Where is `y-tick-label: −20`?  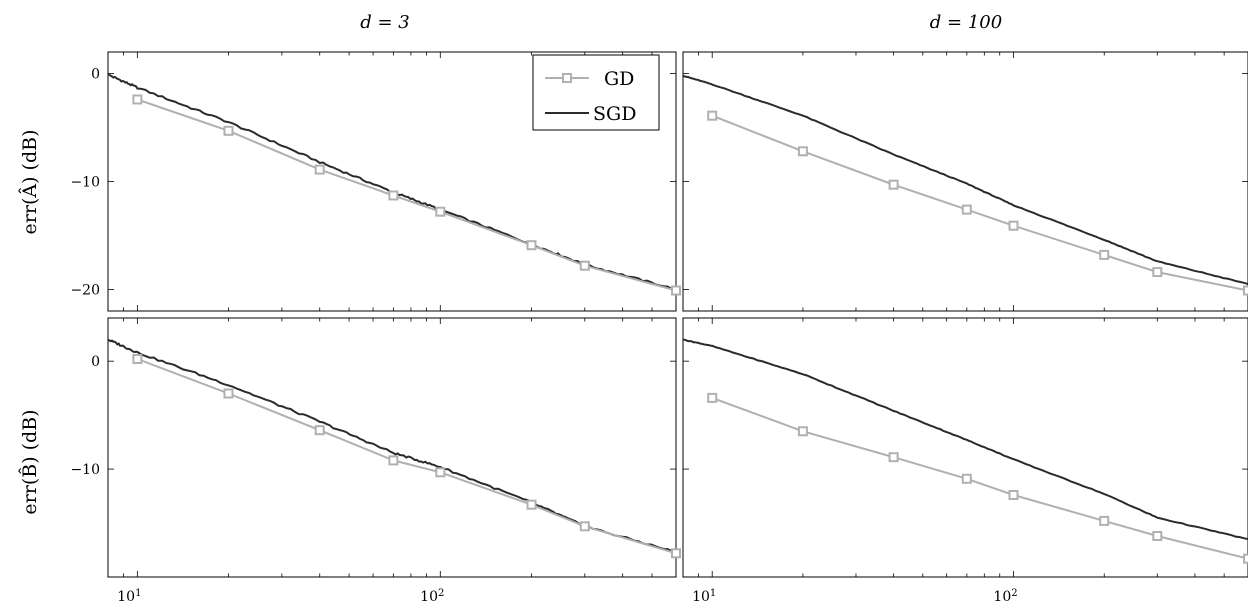
y-tick-label: −20 is located at coordinates (85, 290).